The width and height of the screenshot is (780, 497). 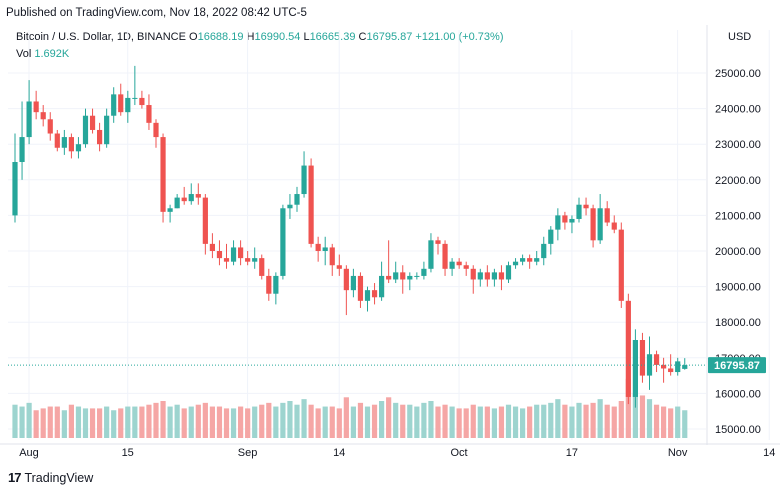 What do you see at coordinates (458, 453) in the screenshot?
I see `x-tick-label: Oct` at bounding box center [458, 453].